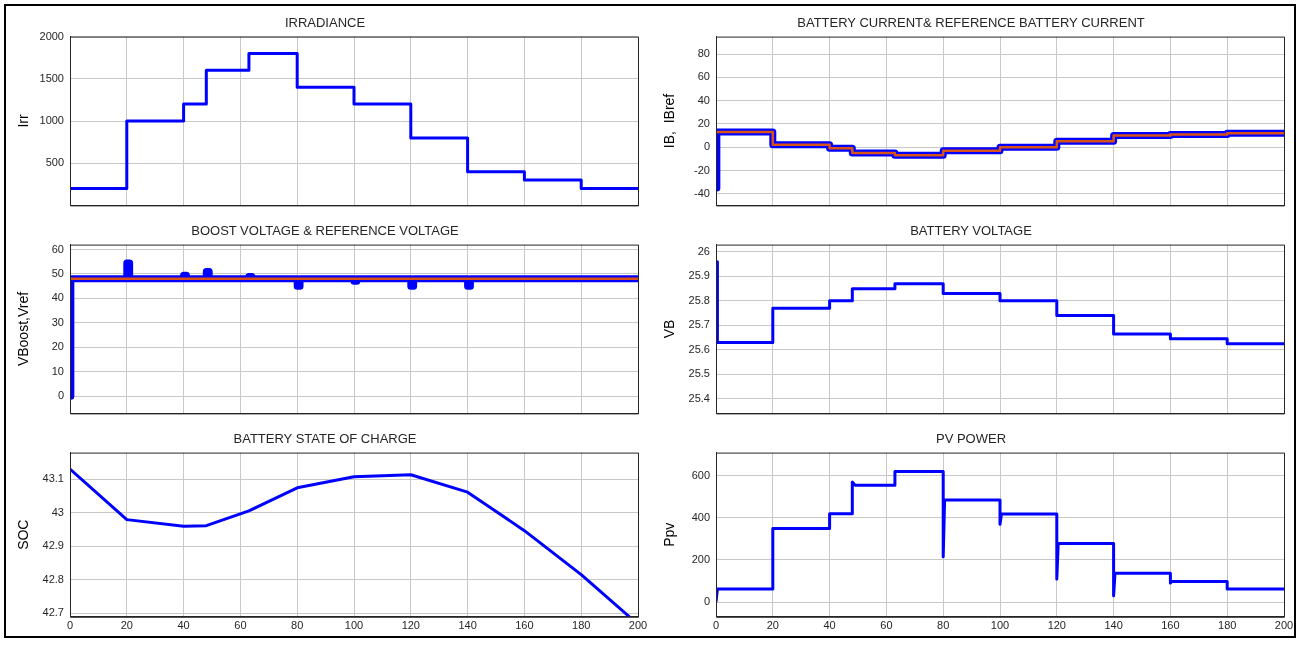 This screenshot has width=1304, height=646. Describe the element at coordinates (54, 162) in the screenshot. I see `y-tick-label: 500` at that location.